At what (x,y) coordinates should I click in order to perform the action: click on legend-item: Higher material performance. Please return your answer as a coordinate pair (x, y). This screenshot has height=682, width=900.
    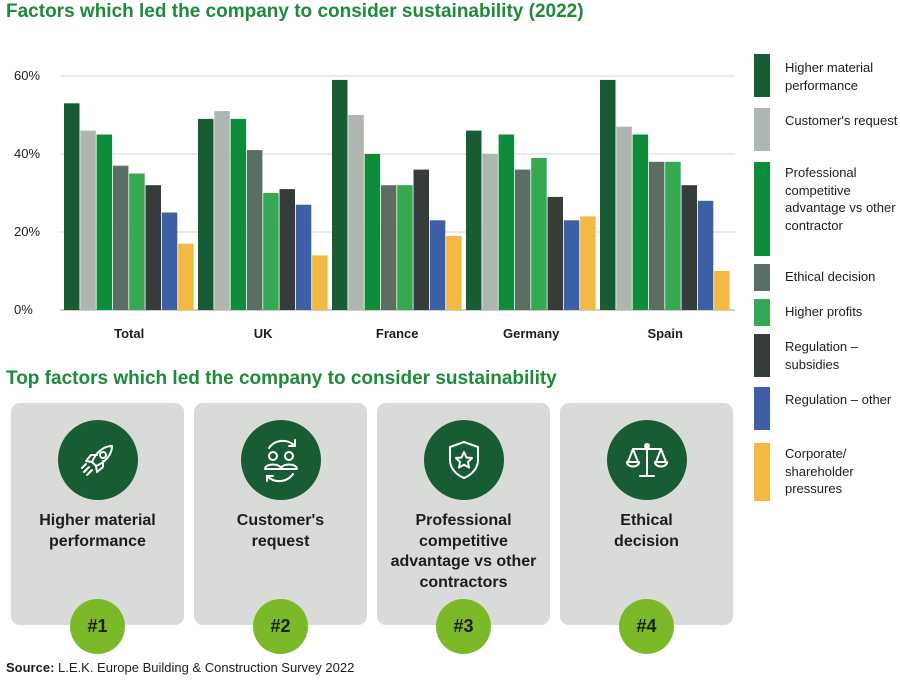
    Looking at the image, I should click on (827, 75).